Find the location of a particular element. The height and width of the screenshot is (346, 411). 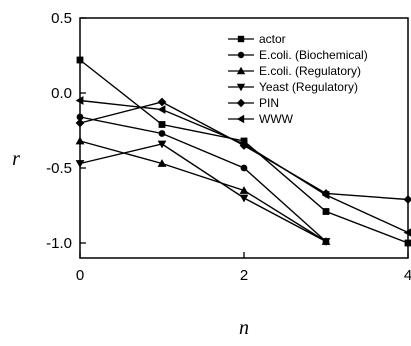

y-tick-label: -1.0 is located at coordinates (59, 243).